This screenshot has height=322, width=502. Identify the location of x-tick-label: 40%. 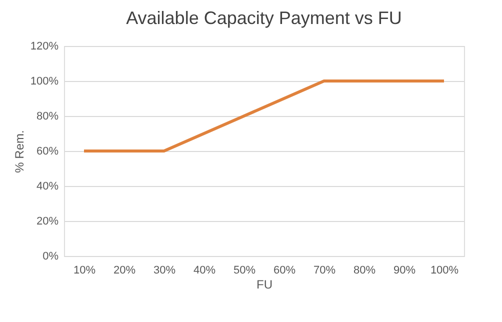
(204, 270).